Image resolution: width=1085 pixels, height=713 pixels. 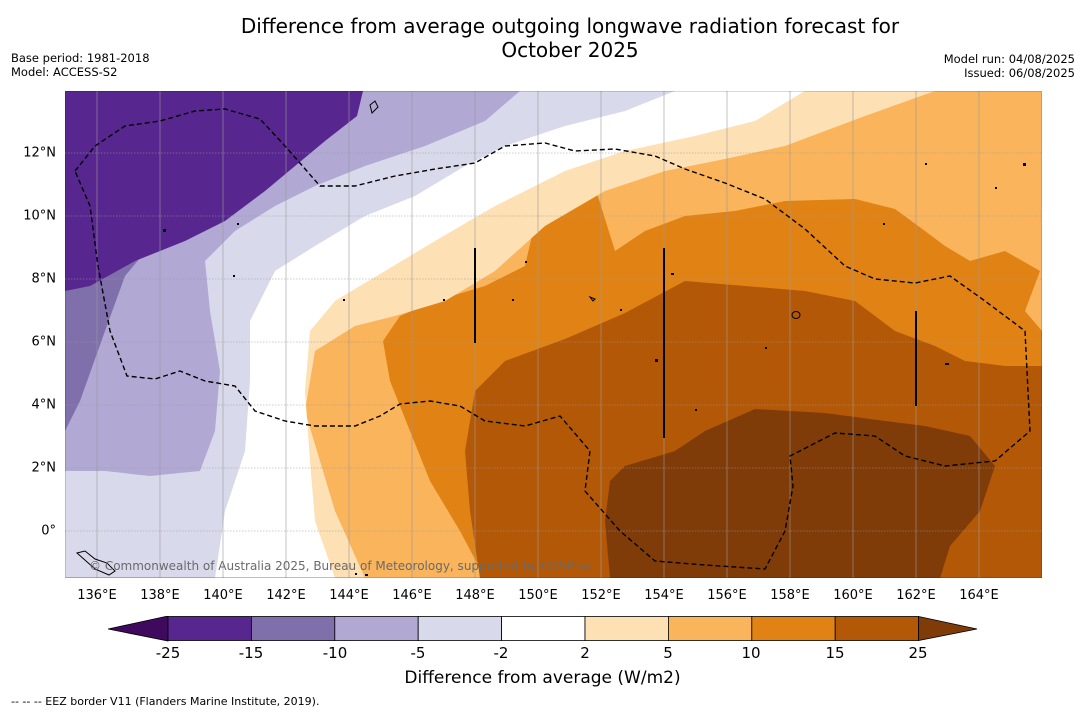 I want to click on meta-left: Base period: 1981-2018 Model: ACCESS-S2, so click(x=80, y=65).